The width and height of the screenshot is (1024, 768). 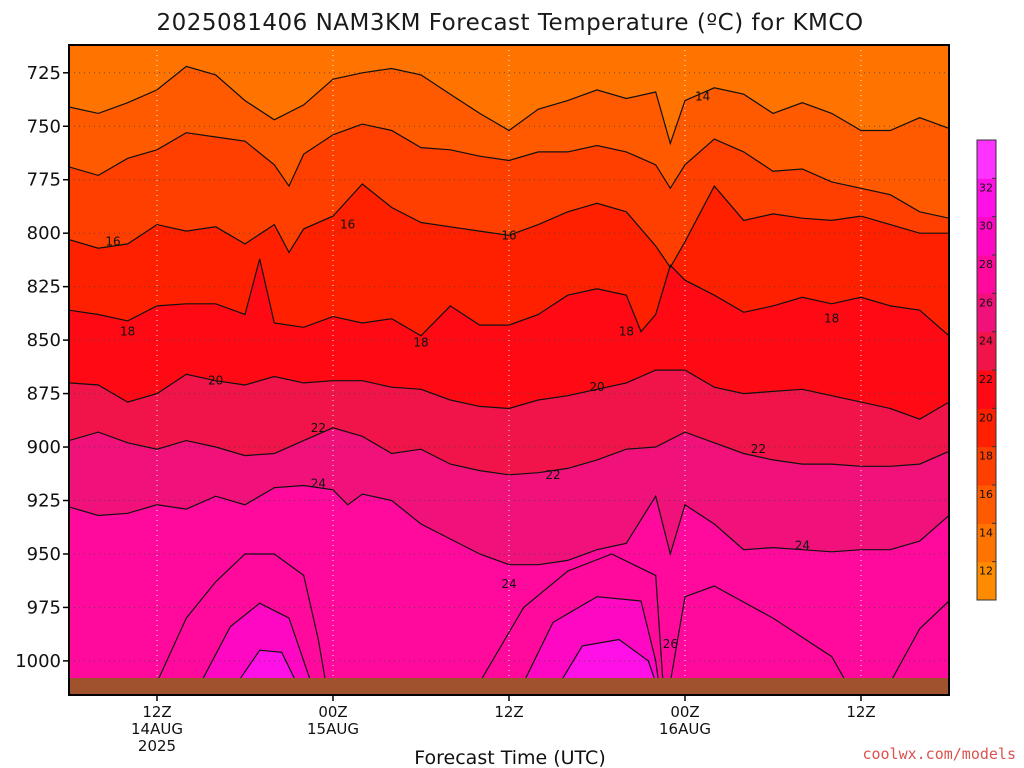 What do you see at coordinates (684, 712) in the screenshot?
I see `x-tick-label-42-0: 00Z` at bounding box center [684, 712].